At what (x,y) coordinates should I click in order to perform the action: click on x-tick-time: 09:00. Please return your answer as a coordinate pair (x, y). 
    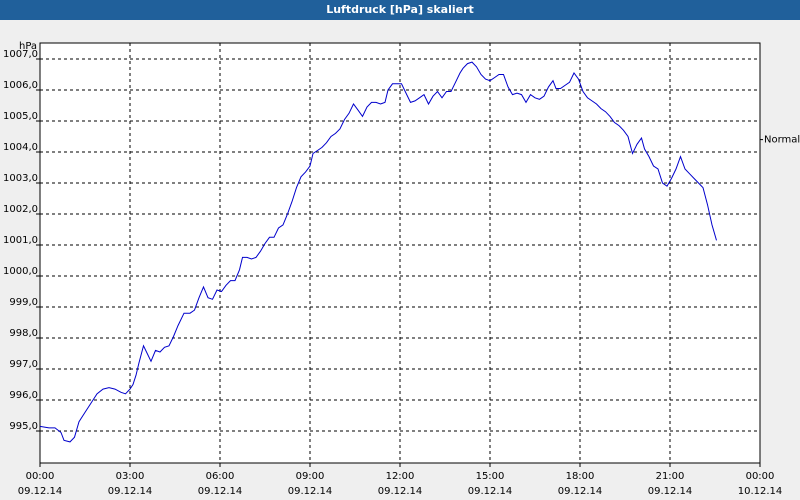
    Looking at the image, I should click on (310, 476).